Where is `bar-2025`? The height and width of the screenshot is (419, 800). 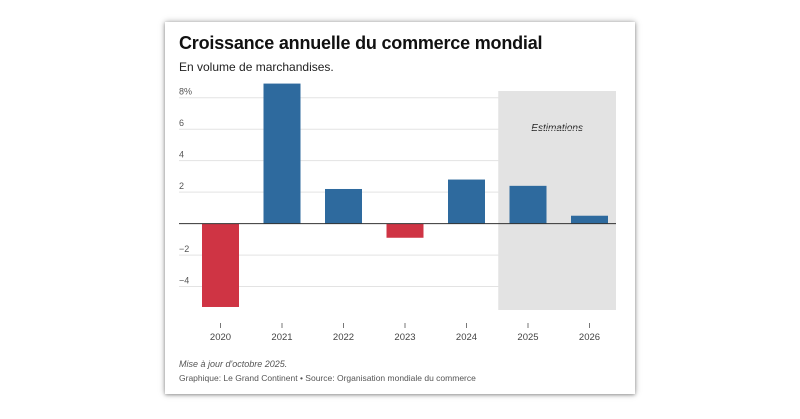 bar-2025 is located at coordinates (528, 204).